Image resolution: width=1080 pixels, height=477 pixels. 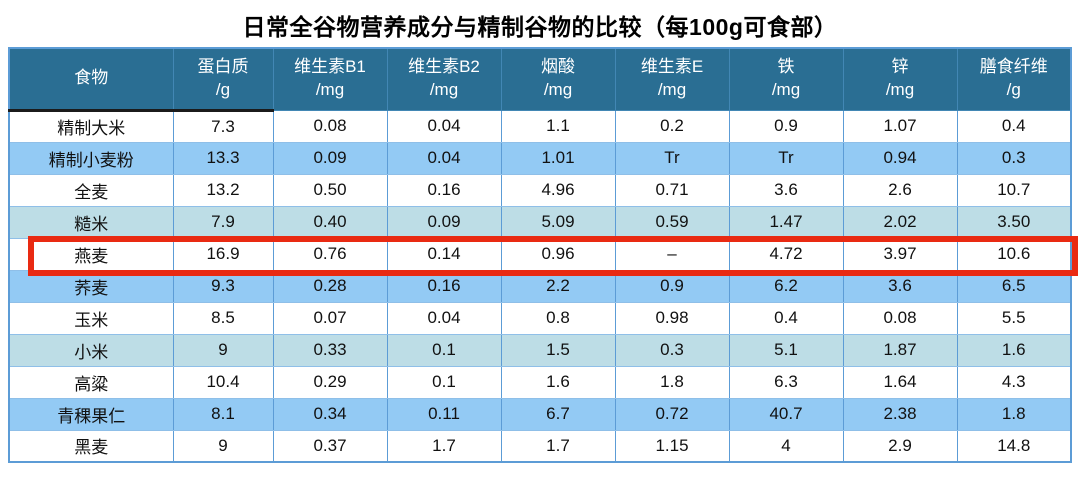 I want to click on value-cell: 0.29, so click(x=330, y=382).